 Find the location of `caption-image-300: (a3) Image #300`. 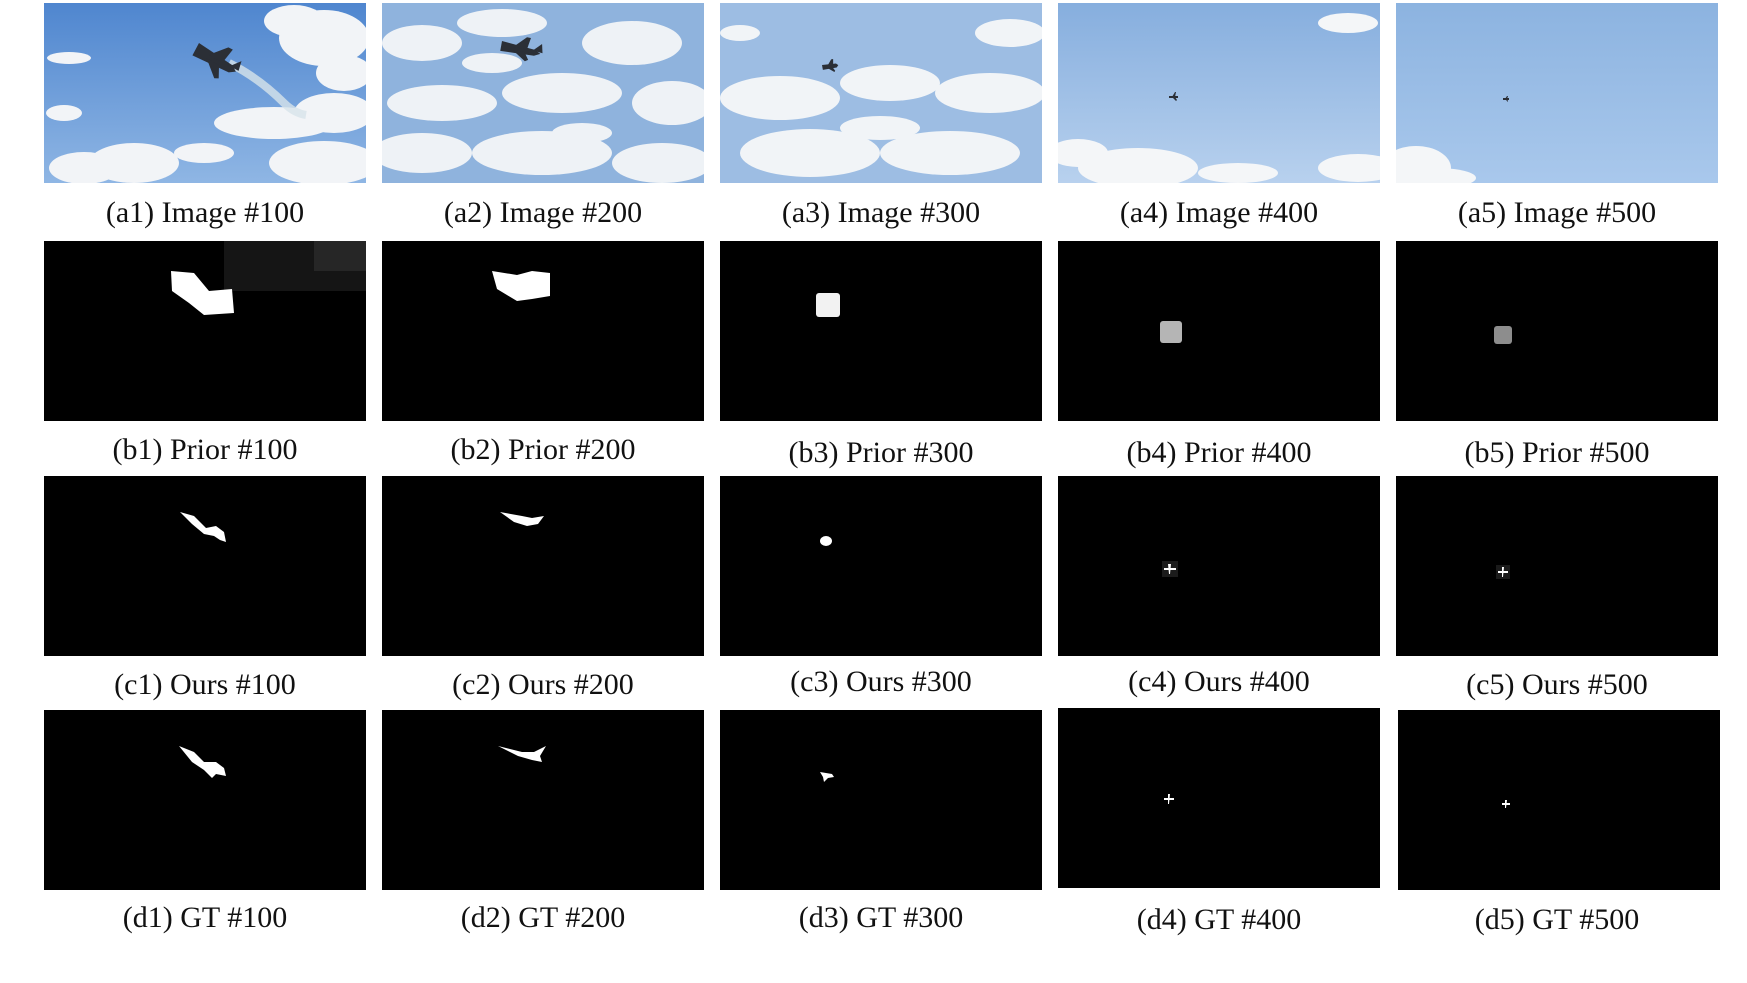

caption-image-300: (a3) Image #300 is located at coordinates (881, 212).